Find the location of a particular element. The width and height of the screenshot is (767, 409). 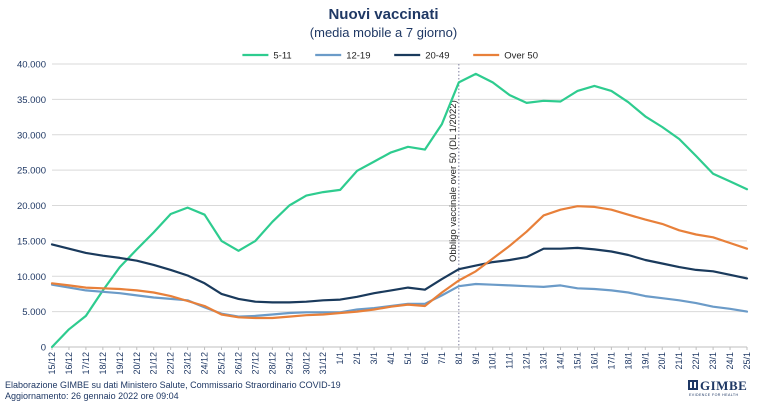

y-tick-label: 0 is located at coordinates (43, 348).